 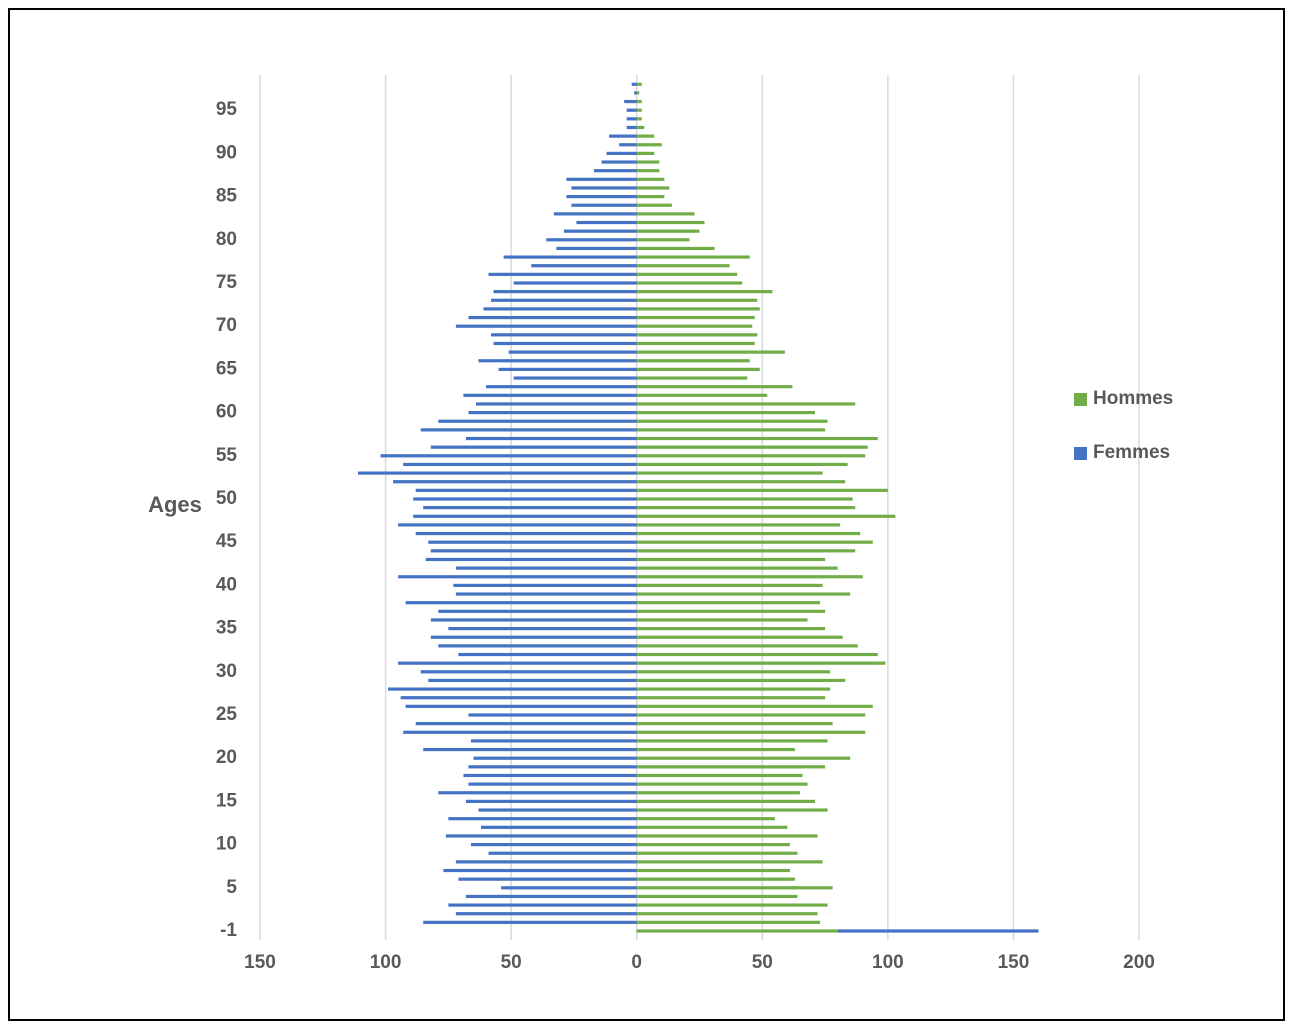 I want to click on legend-label: Hommes, so click(x=1133, y=398).